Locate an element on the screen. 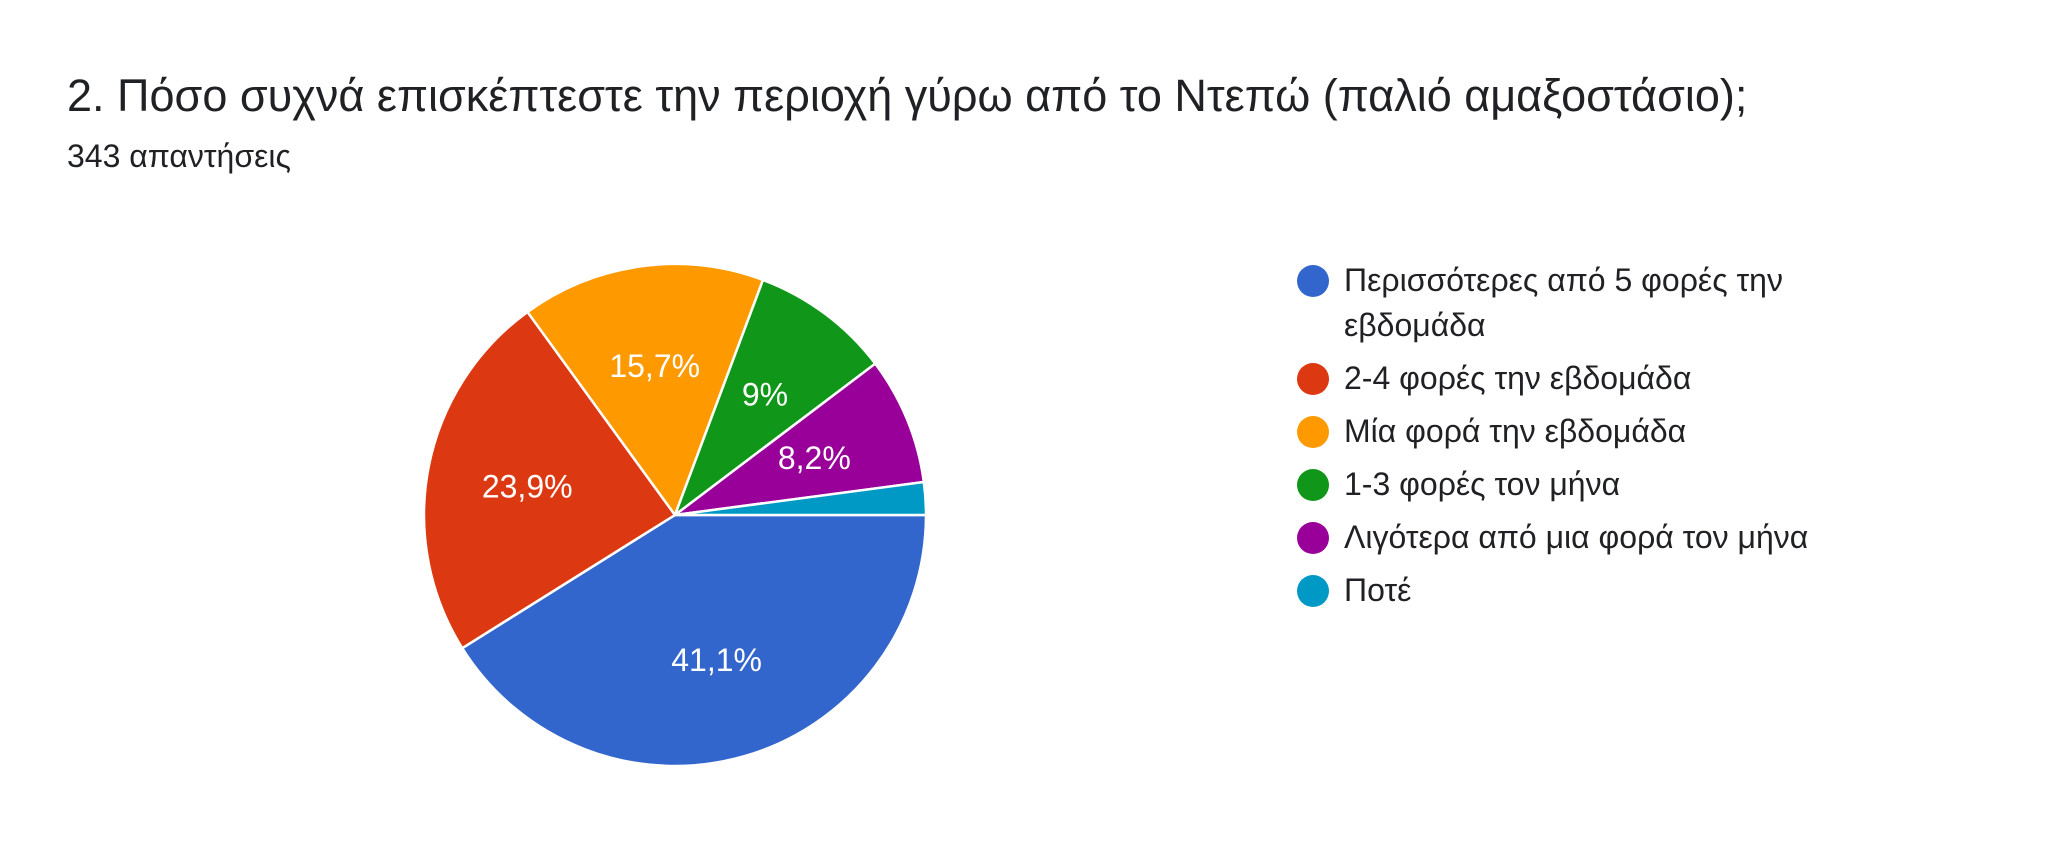  legend-item: Ποτέ is located at coordinates (1577, 590).